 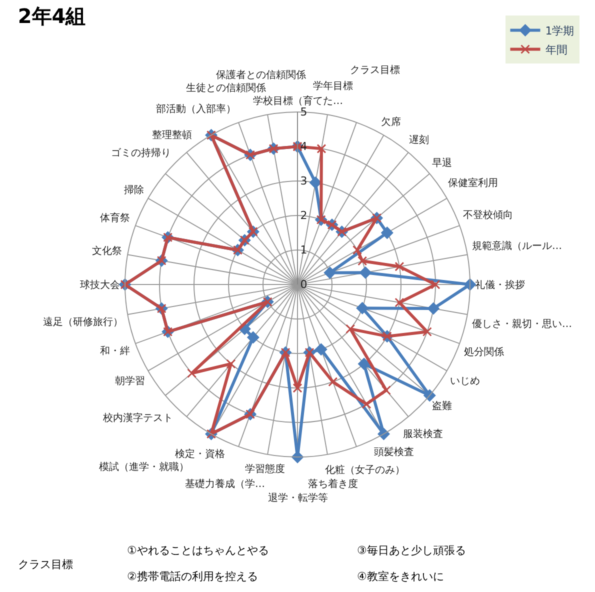 I want to click on spoke-label: 生徒との信頼関係, so click(x=226, y=88).